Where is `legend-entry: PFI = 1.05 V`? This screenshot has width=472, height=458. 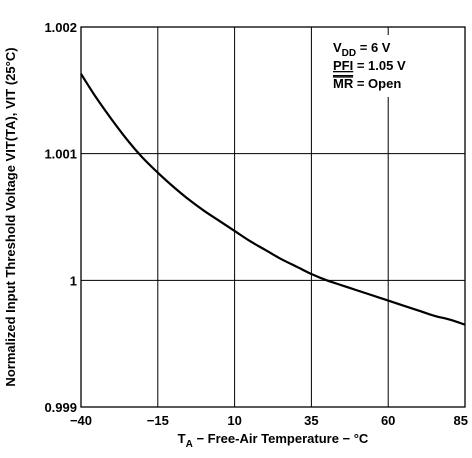
legend-entry: PFI = 1.05 V is located at coordinates (369, 65).